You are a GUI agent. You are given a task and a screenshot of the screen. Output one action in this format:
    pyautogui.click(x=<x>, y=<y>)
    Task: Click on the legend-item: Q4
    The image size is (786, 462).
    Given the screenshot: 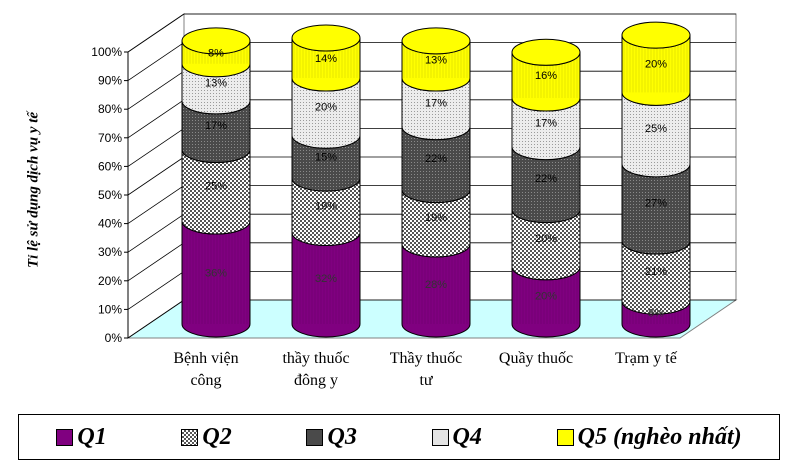 What is the action you would take?
    pyautogui.click(x=456, y=437)
    